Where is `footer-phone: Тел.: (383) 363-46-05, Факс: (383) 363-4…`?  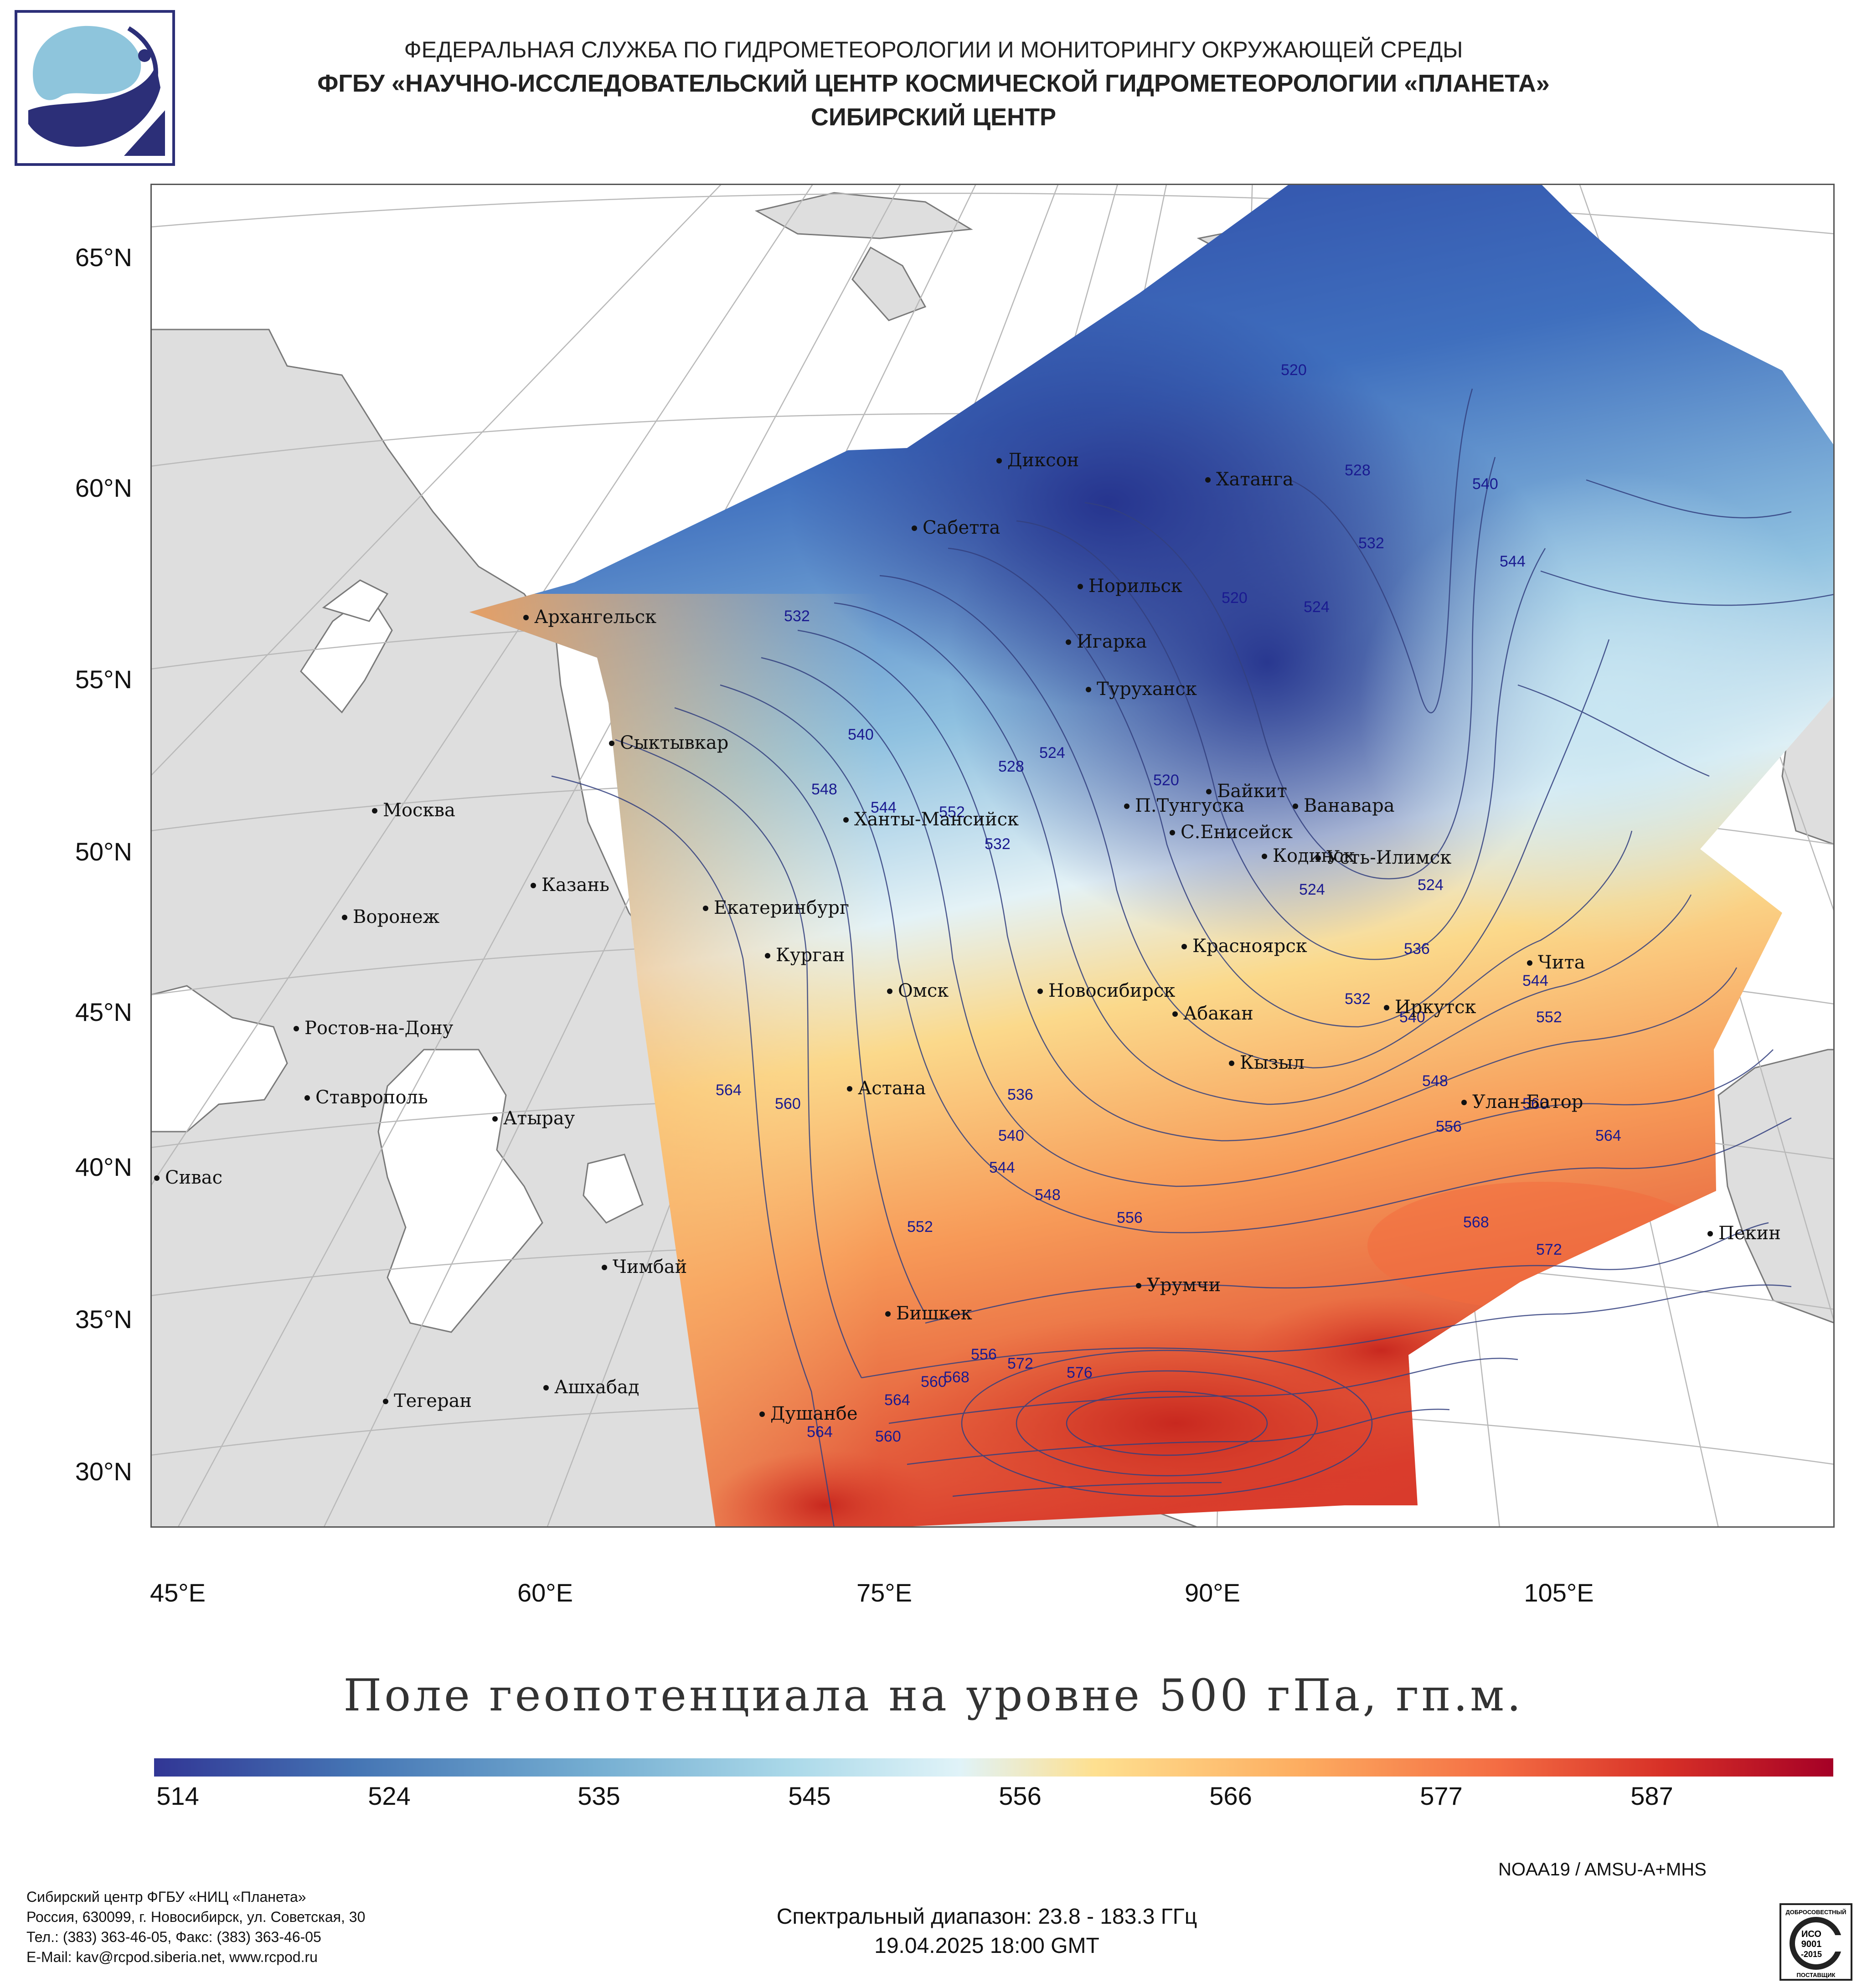 footer-phone: Тел.: (383) 363-46-05, Факс: (383) 363-4… is located at coordinates (173, 1937).